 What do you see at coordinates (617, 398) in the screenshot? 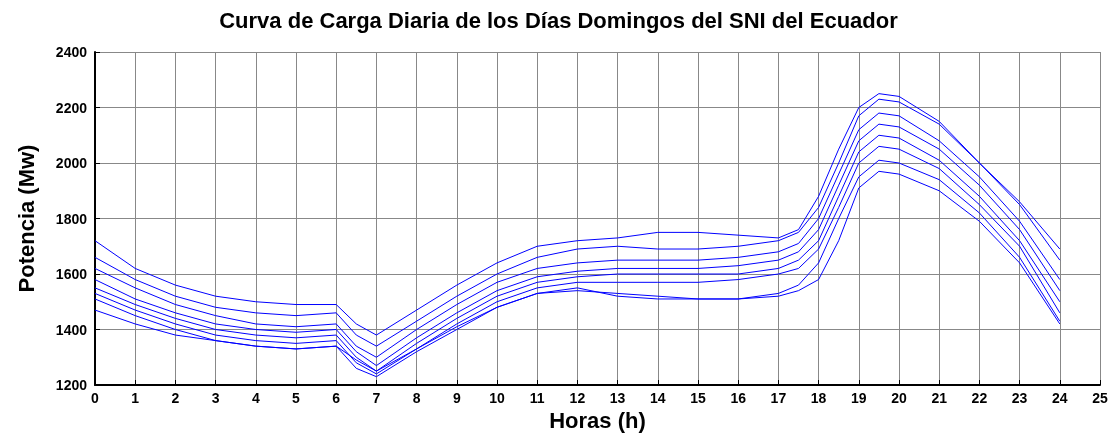
I see `x-tick-label: 13` at bounding box center [617, 398].